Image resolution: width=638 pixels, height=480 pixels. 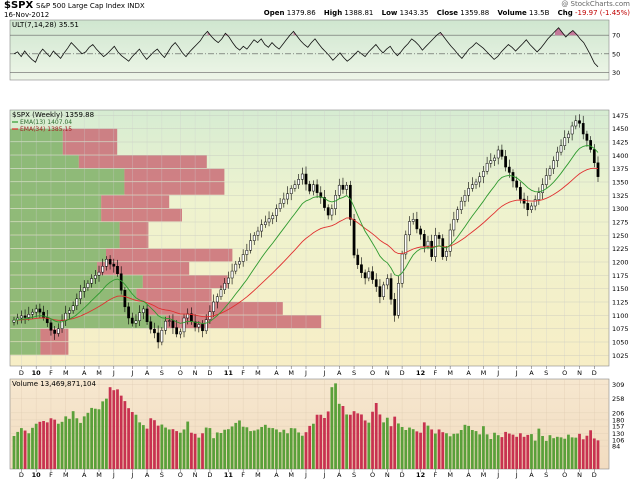 I want to click on volume-date-label-10: 10, so click(x=37, y=475).